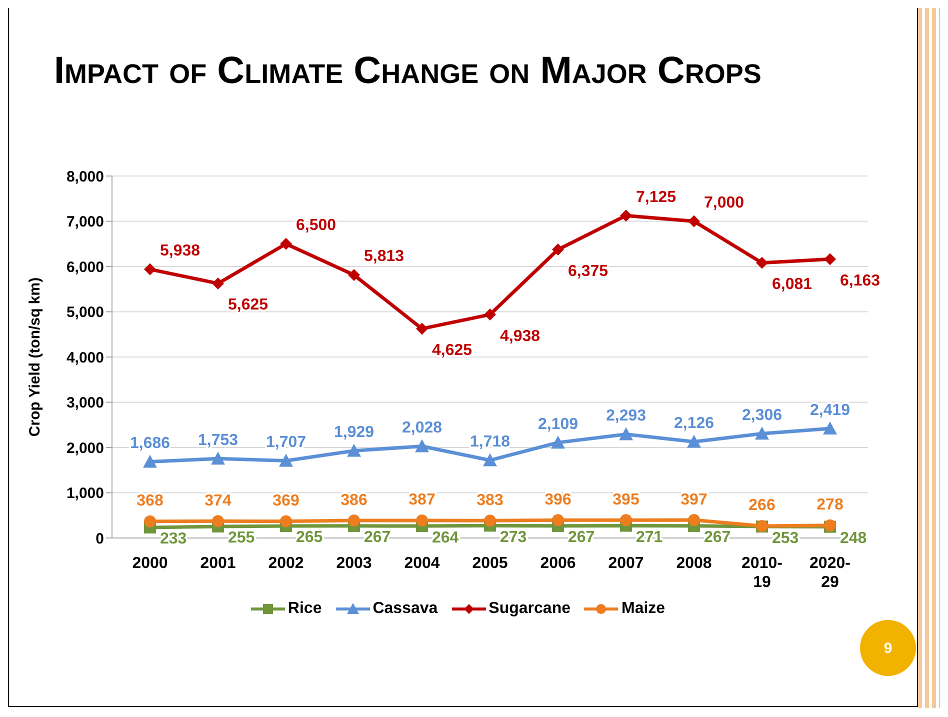 The width and height of the screenshot is (948, 717). Describe the element at coordinates (354, 432) in the screenshot. I see `data-label: 1,929` at that location.